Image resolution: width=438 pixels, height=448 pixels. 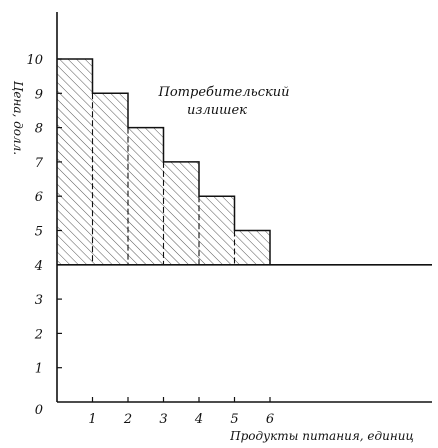 I want to click on x-axis-label: Продукты питания, единиц, so click(x=321, y=436).